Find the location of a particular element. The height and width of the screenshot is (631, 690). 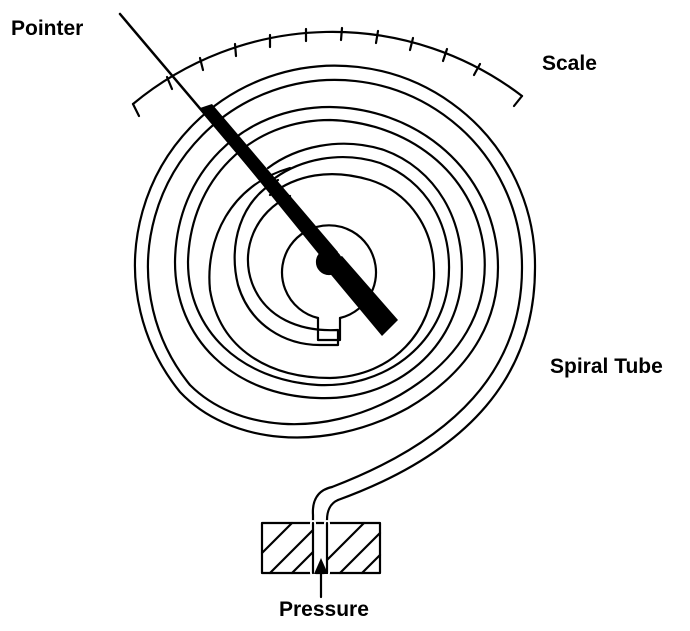

pointer-label: Pointer is located at coordinates (47, 28).